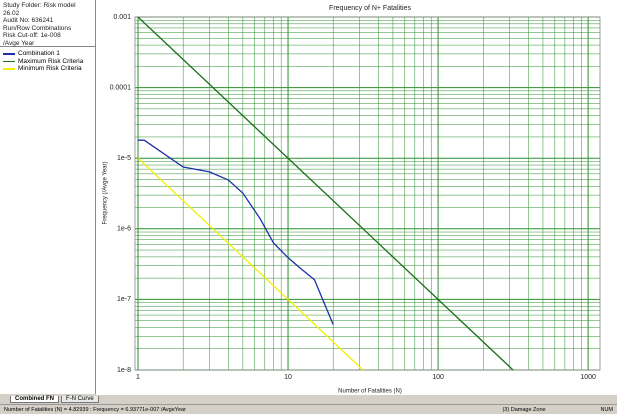  Describe the element at coordinates (121, 87) in the screenshot. I see `y-tick-label: 0.0001` at that location.